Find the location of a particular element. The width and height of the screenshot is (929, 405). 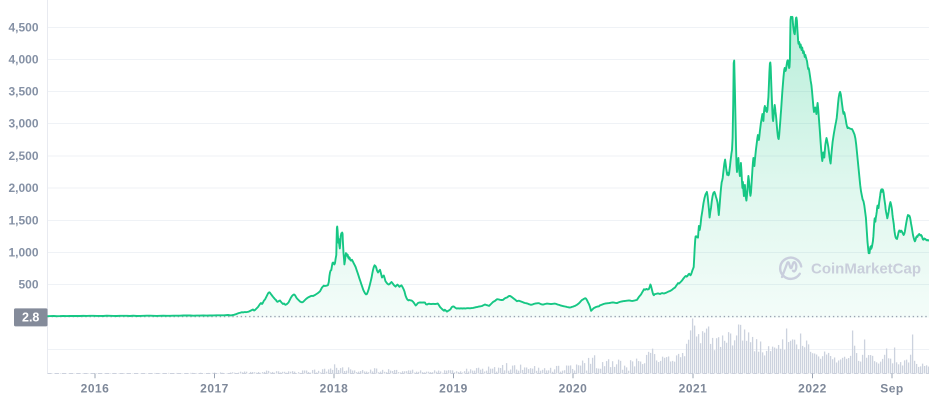

svg-text: 3,500 is located at coordinates (23, 92).